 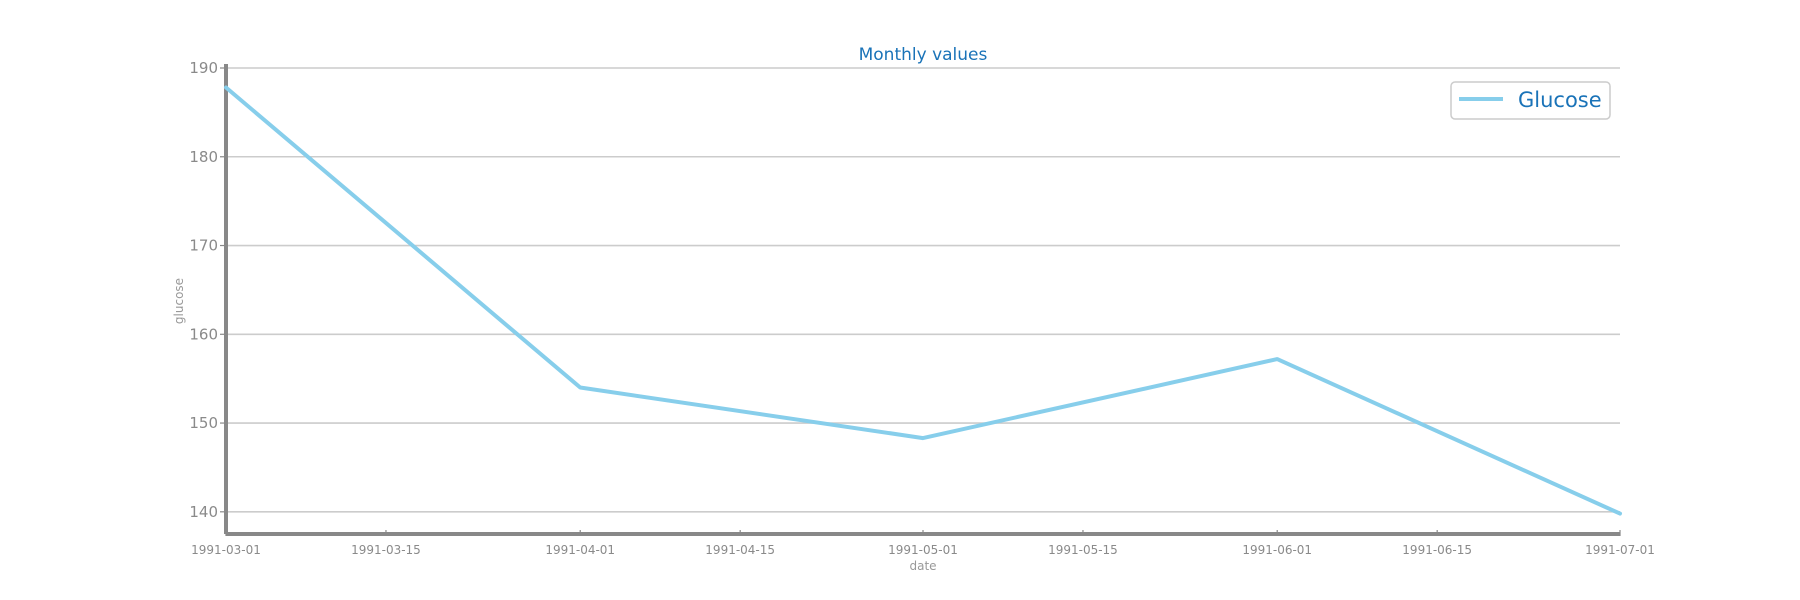 What do you see at coordinates (203, 246) in the screenshot?
I see `y-tick-label: 170` at bounding box center [203, 246].